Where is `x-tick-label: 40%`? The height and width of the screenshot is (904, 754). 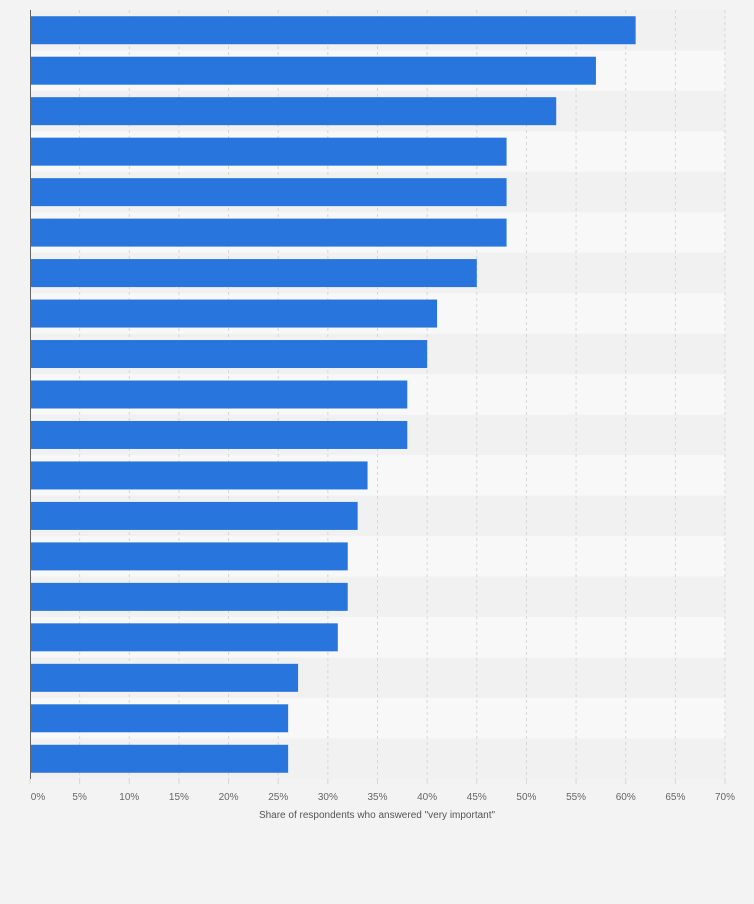 x-tick-label: 40% is located at coordinates (427, 797).